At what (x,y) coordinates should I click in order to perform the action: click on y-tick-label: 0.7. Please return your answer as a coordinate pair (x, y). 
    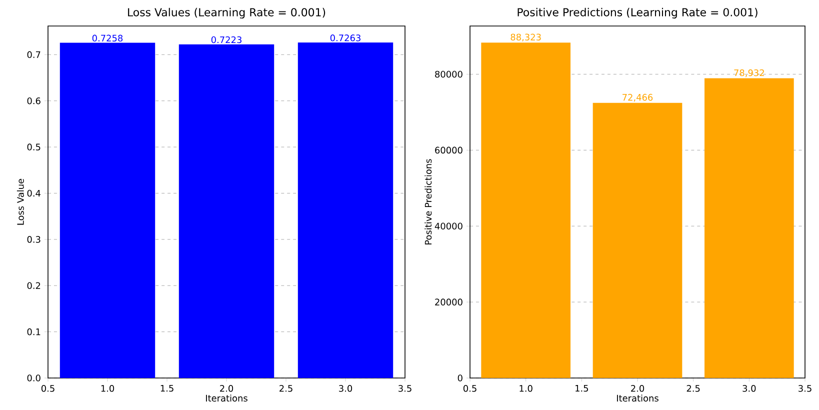
    Looking at the image, I should click on (33, 54).